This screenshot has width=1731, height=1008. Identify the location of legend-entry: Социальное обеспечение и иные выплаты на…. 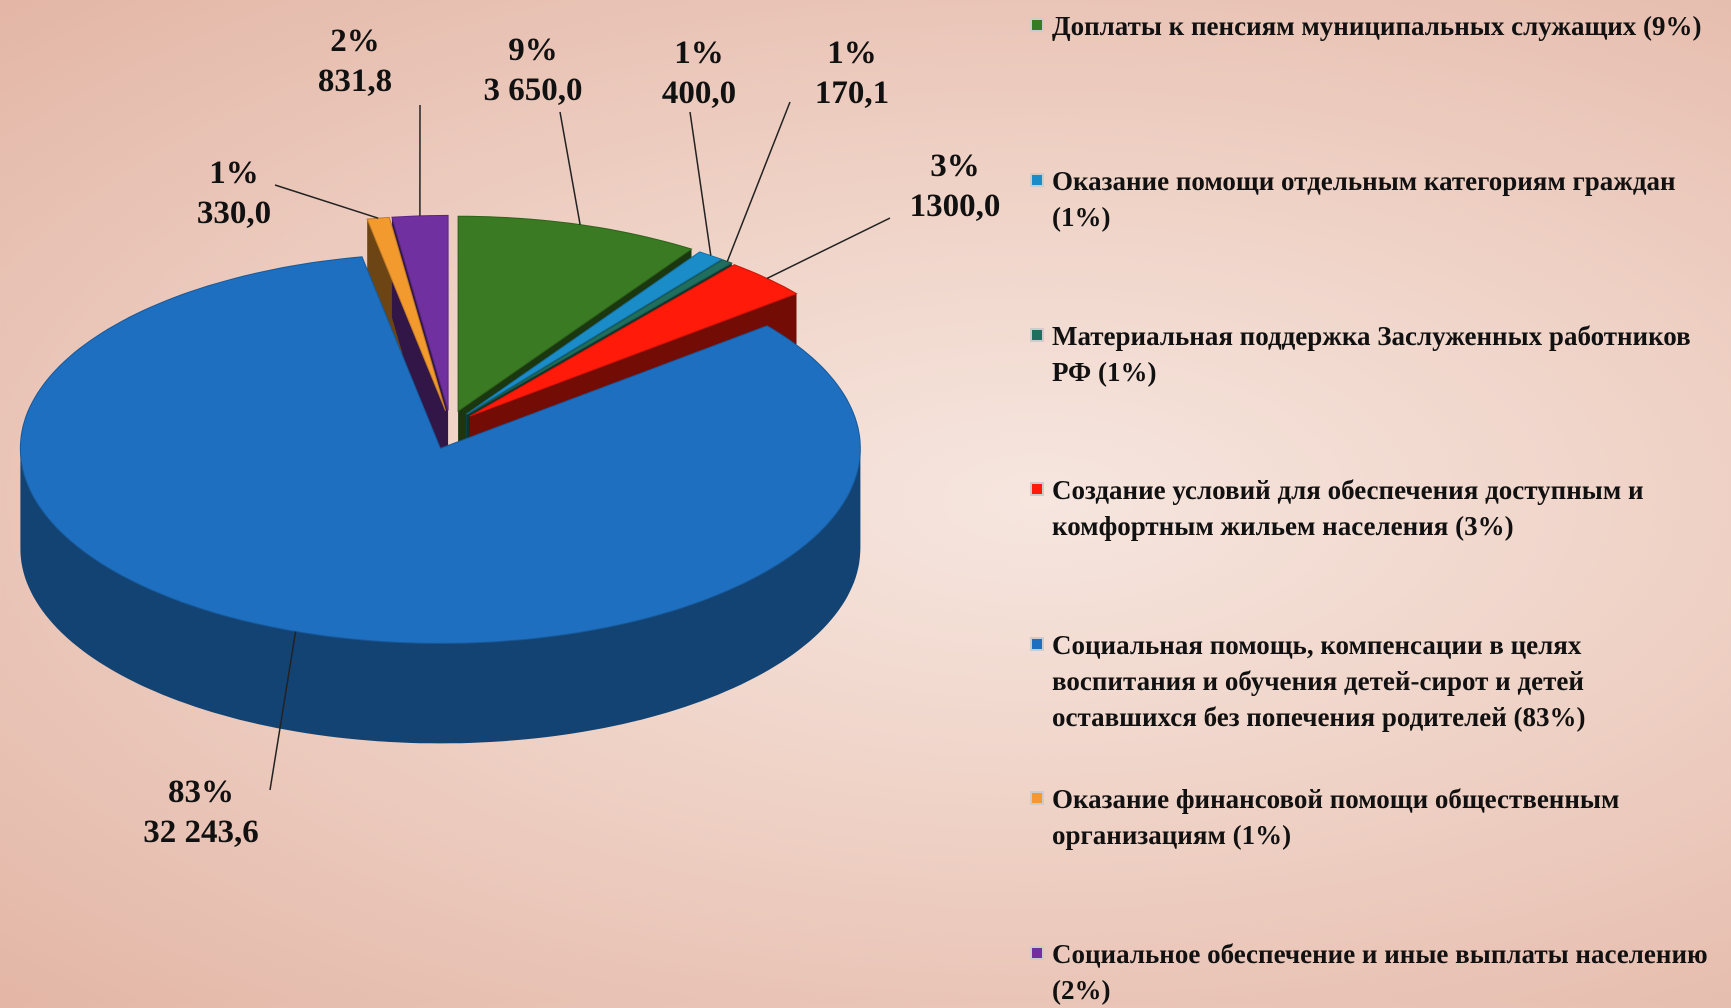
(1380, 972).